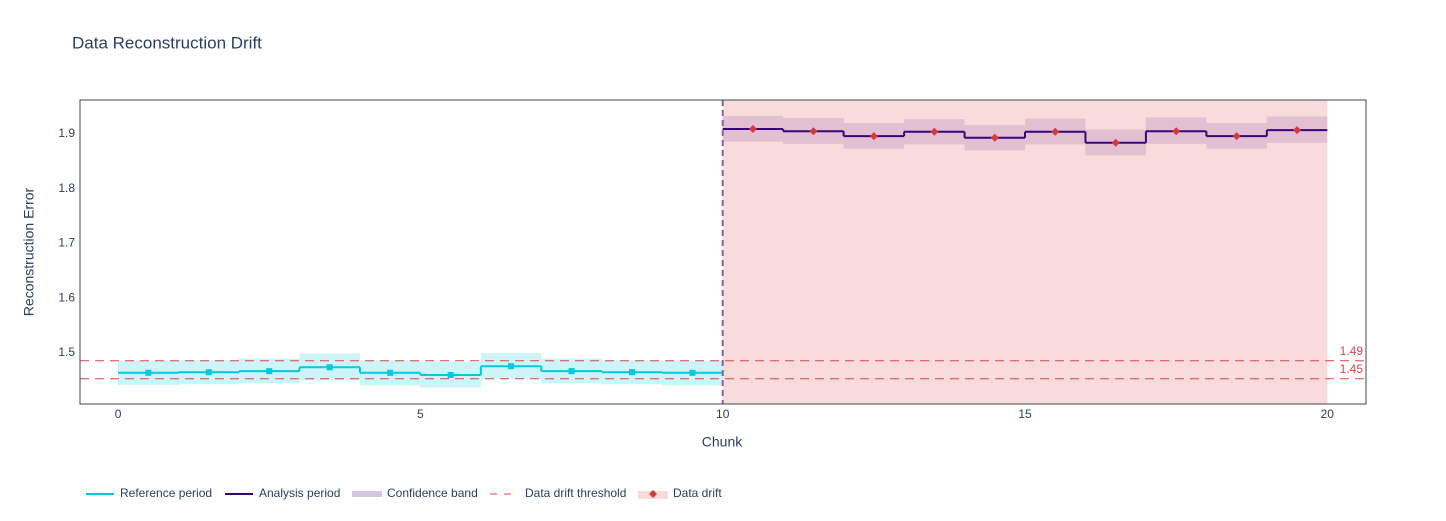 Image resolution: width=1446 pixels, height=521 pixels. What do you see at coordinates (66, 133) in the screenshot?
I see `y-tick-label: 1.9` at bounding box center [66, 133].